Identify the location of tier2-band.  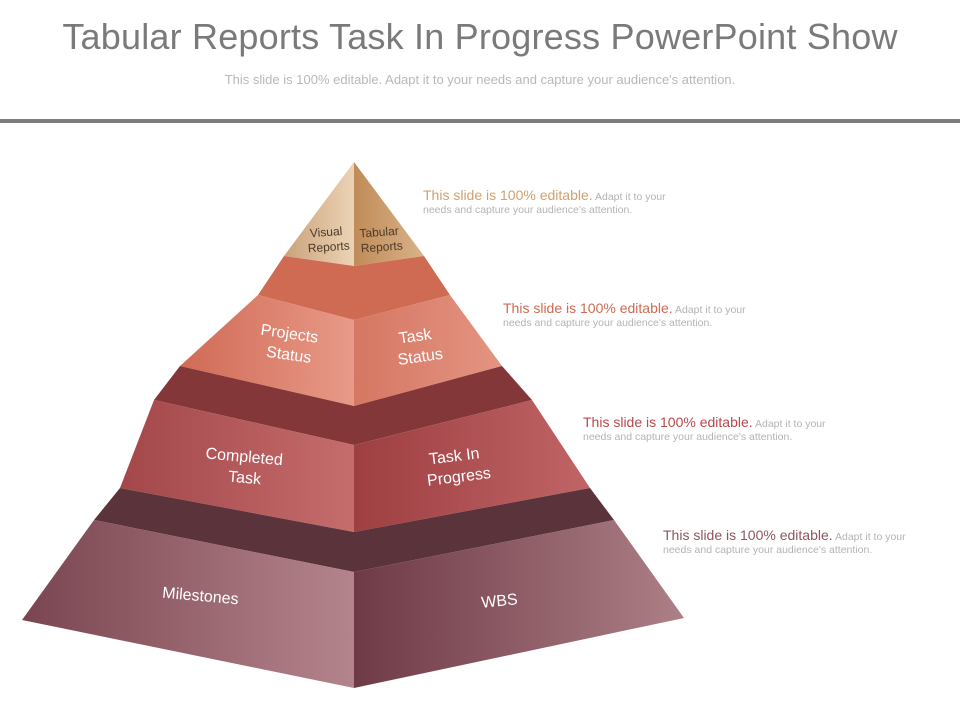
(343, 405).